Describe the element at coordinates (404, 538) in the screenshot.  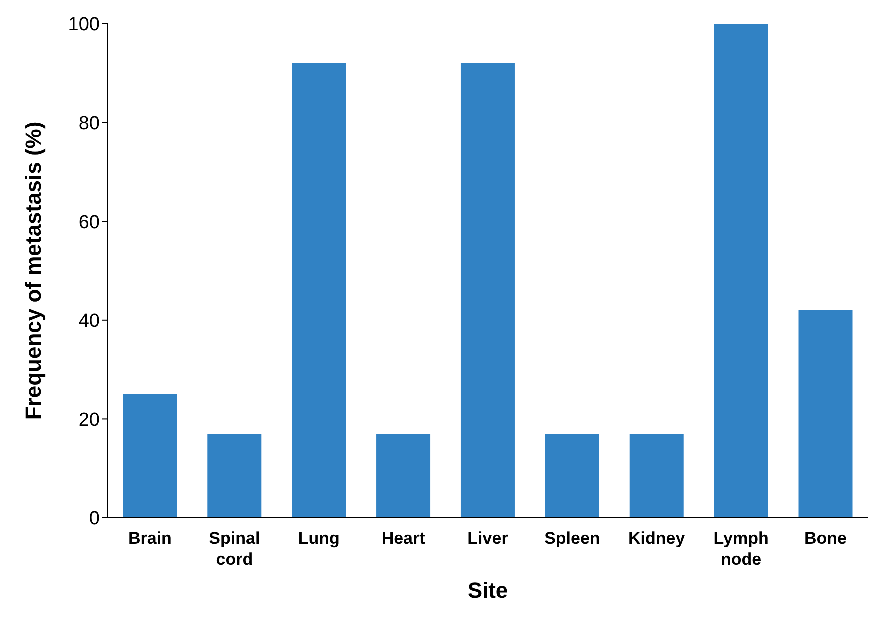
I see `x-tick-label: Heart` at that location.